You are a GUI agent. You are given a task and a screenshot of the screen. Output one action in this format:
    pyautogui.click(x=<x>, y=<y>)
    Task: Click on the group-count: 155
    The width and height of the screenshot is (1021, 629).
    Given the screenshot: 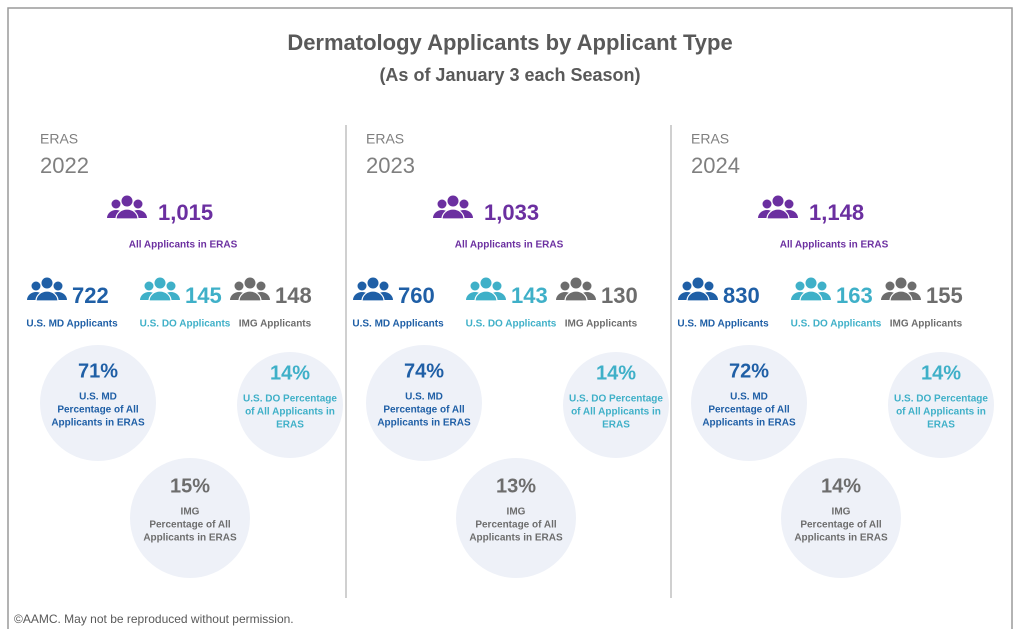 What is the action you would take?
    pyautogui.click(x=944, y=295)
    